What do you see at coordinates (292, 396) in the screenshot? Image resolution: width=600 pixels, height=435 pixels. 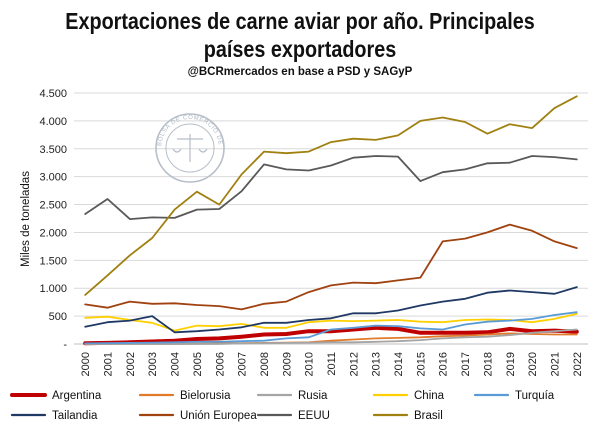 I see `legend-item: Rusia` at bounding box center [292, 396].